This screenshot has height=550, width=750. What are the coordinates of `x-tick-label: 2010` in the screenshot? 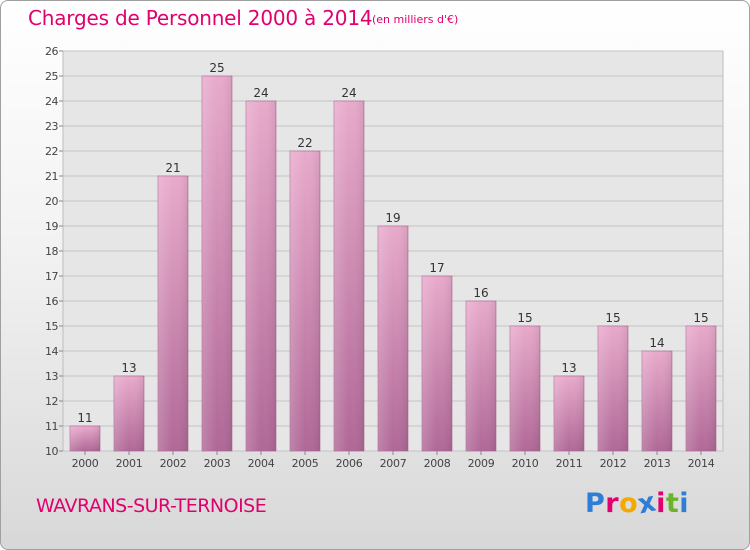 It's located at (525, 463).